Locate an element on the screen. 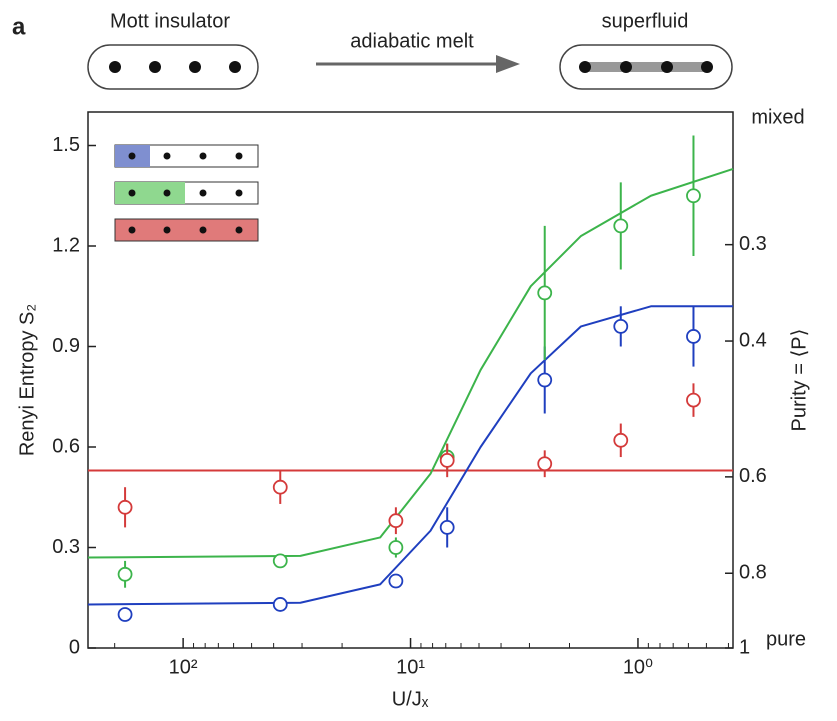 The image size is (837, 721). y2-tick-label: 0.4 is located at coordinates (753, 340).